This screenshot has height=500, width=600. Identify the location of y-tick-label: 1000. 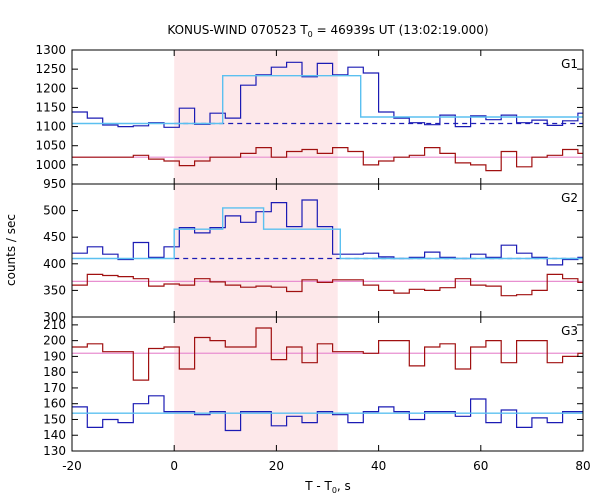
(50, 165).